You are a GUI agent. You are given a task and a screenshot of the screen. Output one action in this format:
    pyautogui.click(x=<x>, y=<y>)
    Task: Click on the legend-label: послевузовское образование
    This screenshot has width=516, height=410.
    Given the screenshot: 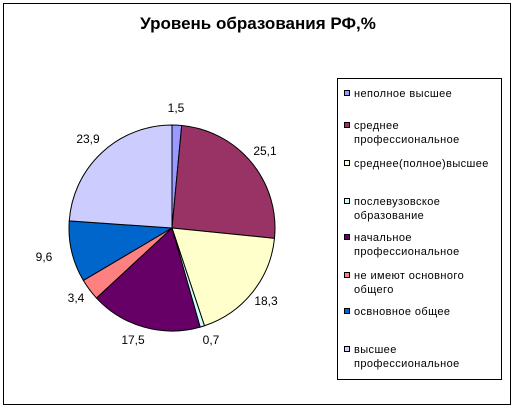 What is the action you would take?
    pyautogui.click(x=397, y=209)
    